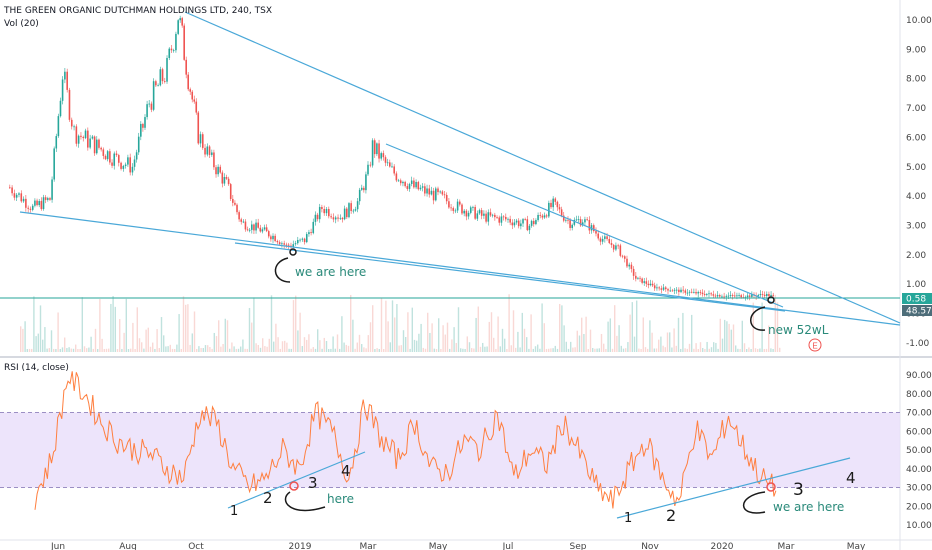  What do you see at coordinates (798, 330) in the screenshot?
I see `annotation-new-52wl: new 52wL` at bounding box center [798, 330].